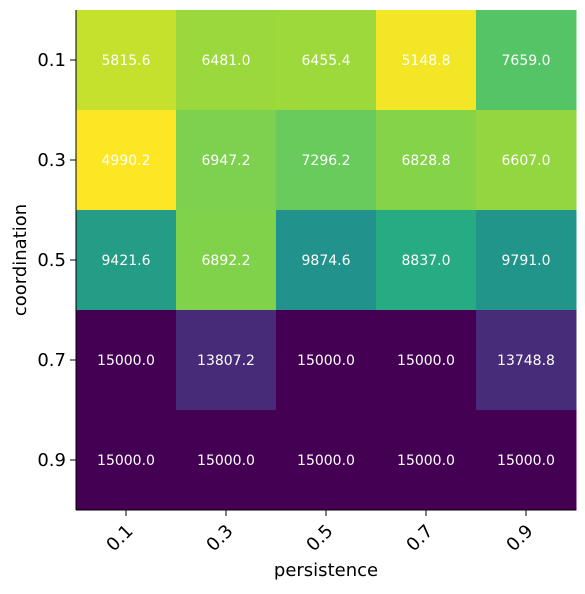  I want to click on x-tick-label: 0.7, so click(419, 538).